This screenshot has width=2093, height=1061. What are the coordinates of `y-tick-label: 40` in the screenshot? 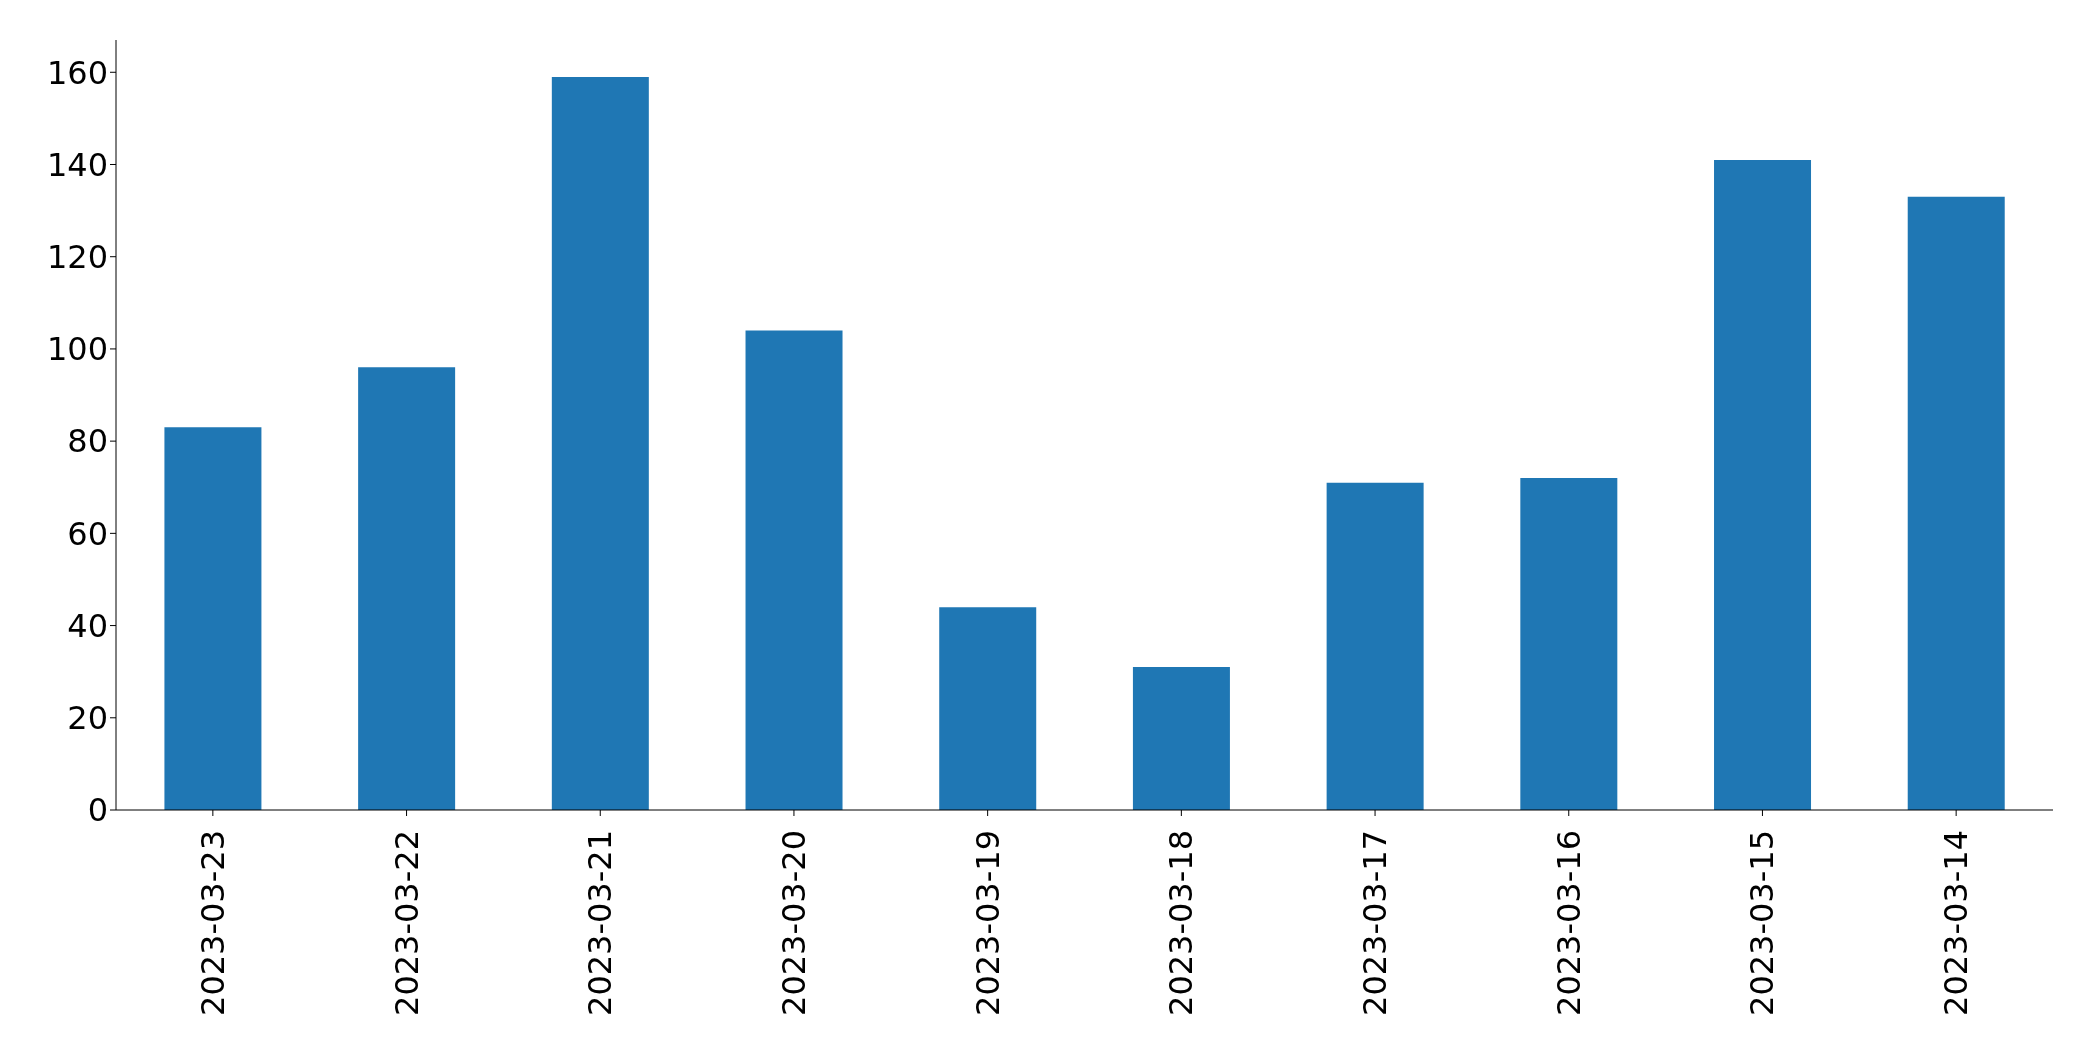 It's located at (87, 625).